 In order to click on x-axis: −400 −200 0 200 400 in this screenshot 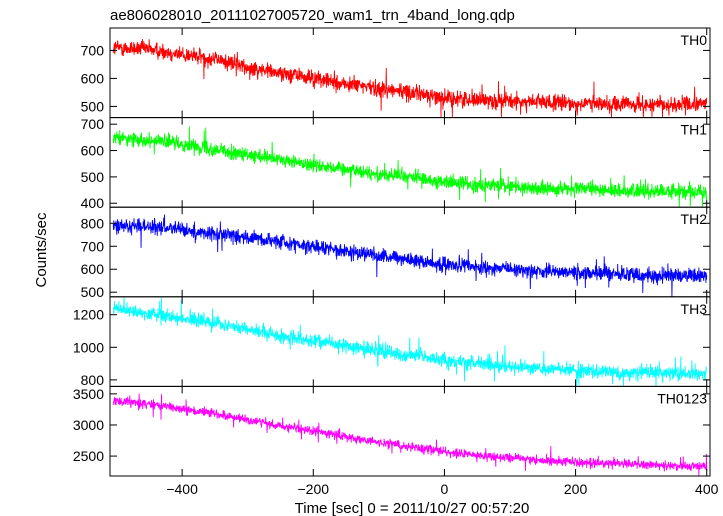, I will do `click(442, 489)`.